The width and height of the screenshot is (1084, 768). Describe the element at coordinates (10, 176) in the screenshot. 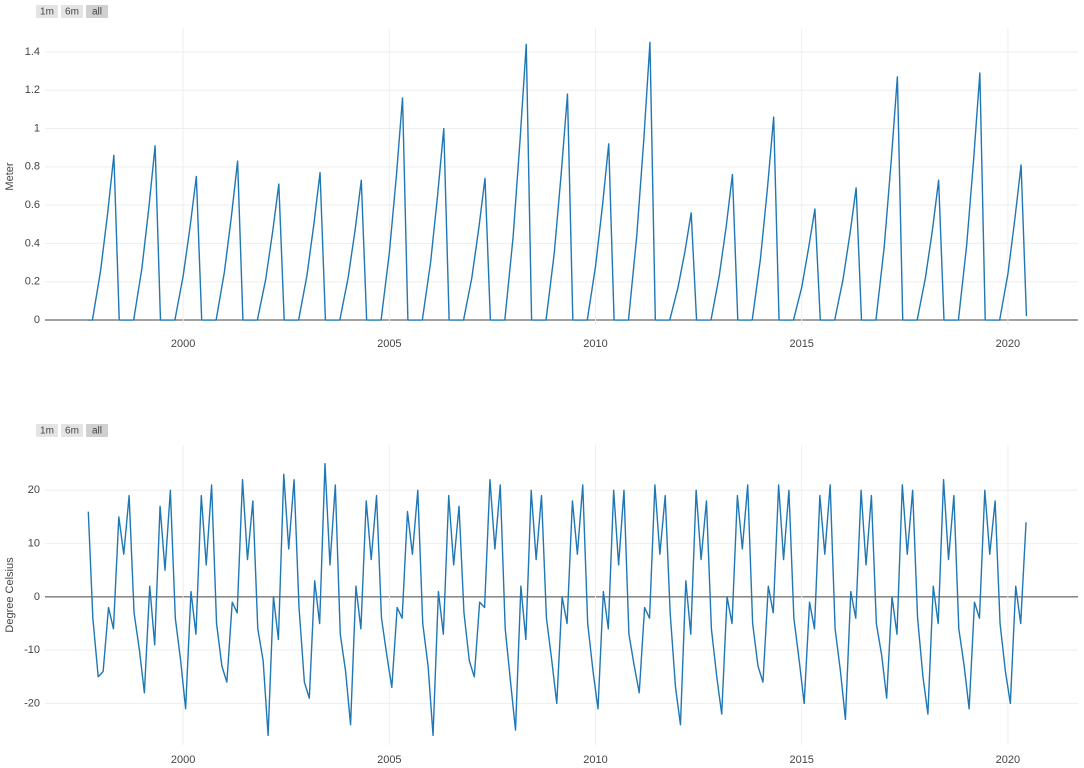

I see `y-axis-title: Meter` at that location.